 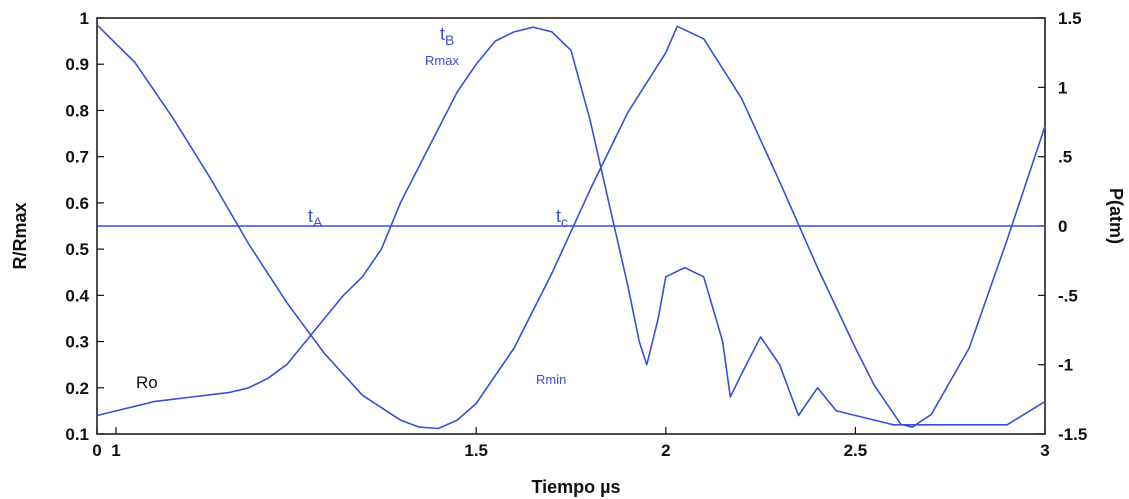 What do you see at coordinates (77, 342) in the screenshot?
I see `y-left-tick-label: 0.3` at bounding box center [77, 342].